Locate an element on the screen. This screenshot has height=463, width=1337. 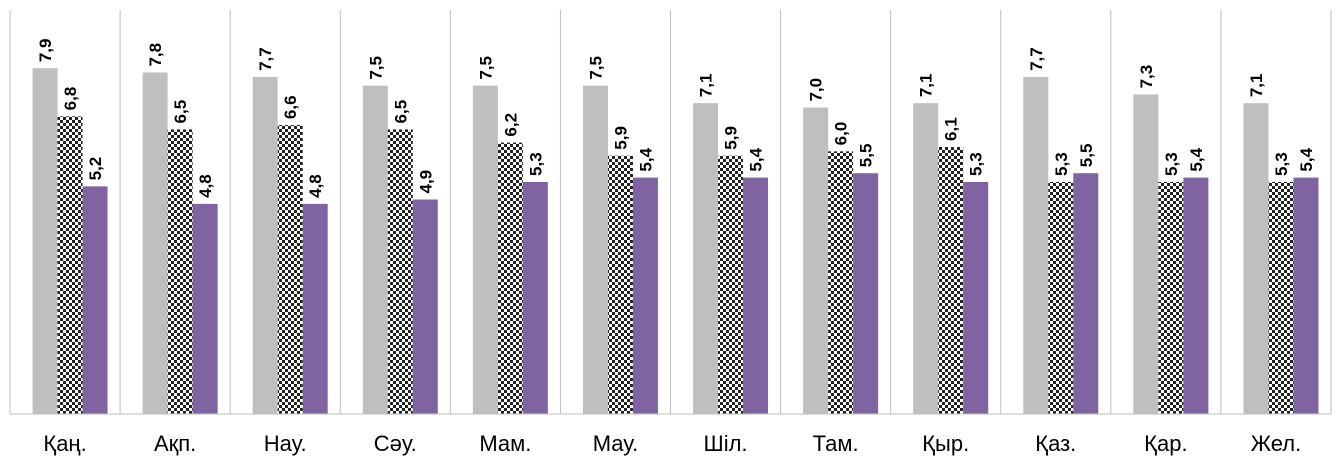
x-tick-label: Қар. is located at coordinates (1165, 443).